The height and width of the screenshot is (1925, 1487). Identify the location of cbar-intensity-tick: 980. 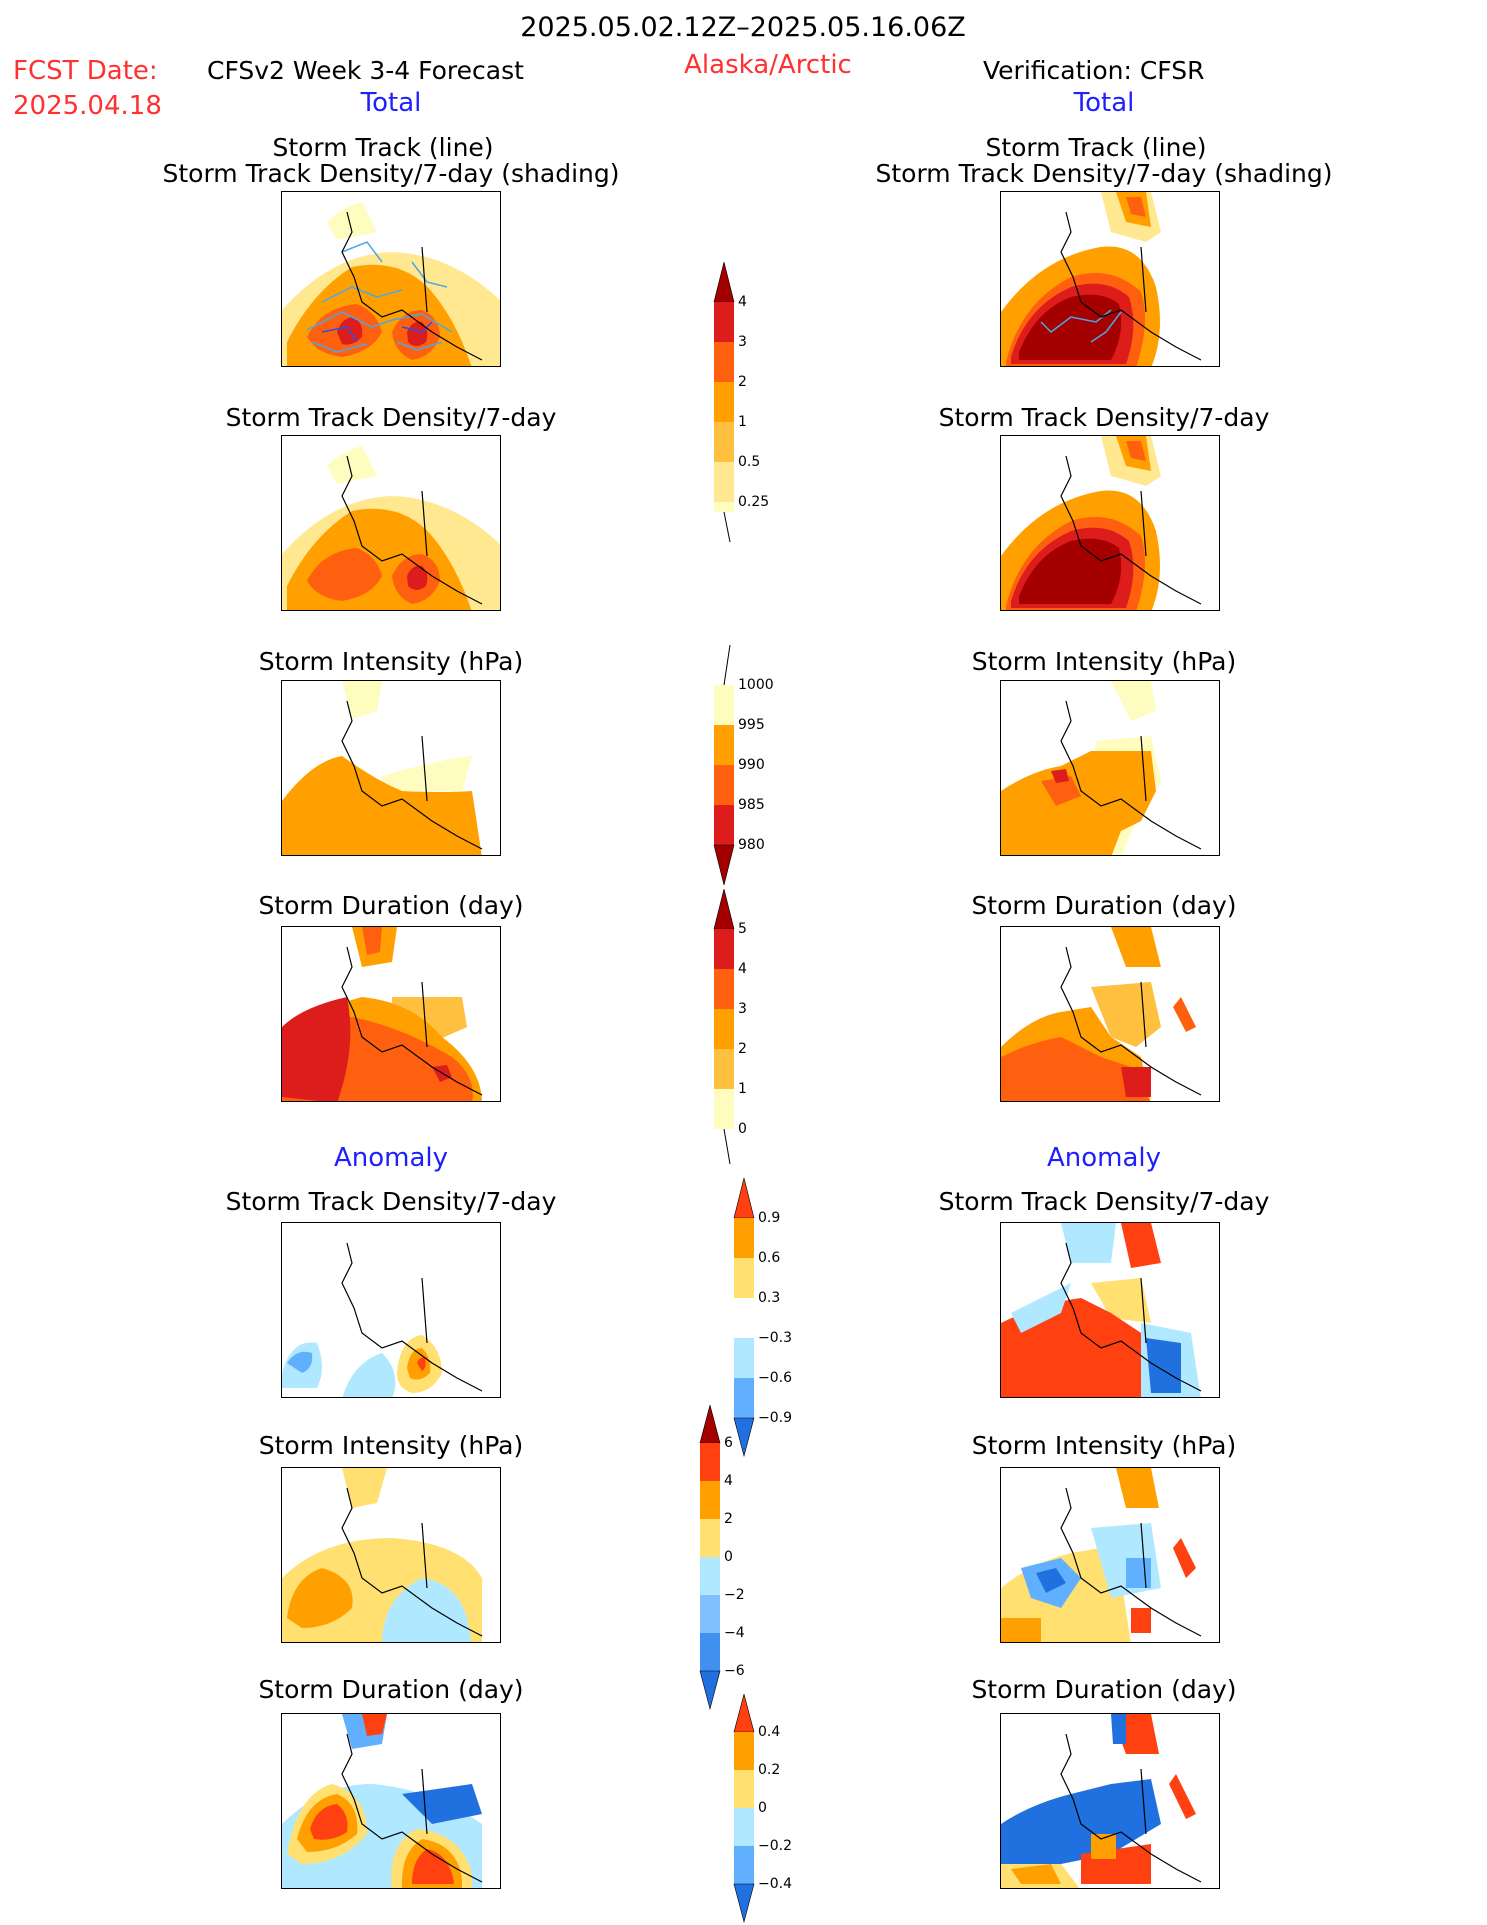
(751, 845).